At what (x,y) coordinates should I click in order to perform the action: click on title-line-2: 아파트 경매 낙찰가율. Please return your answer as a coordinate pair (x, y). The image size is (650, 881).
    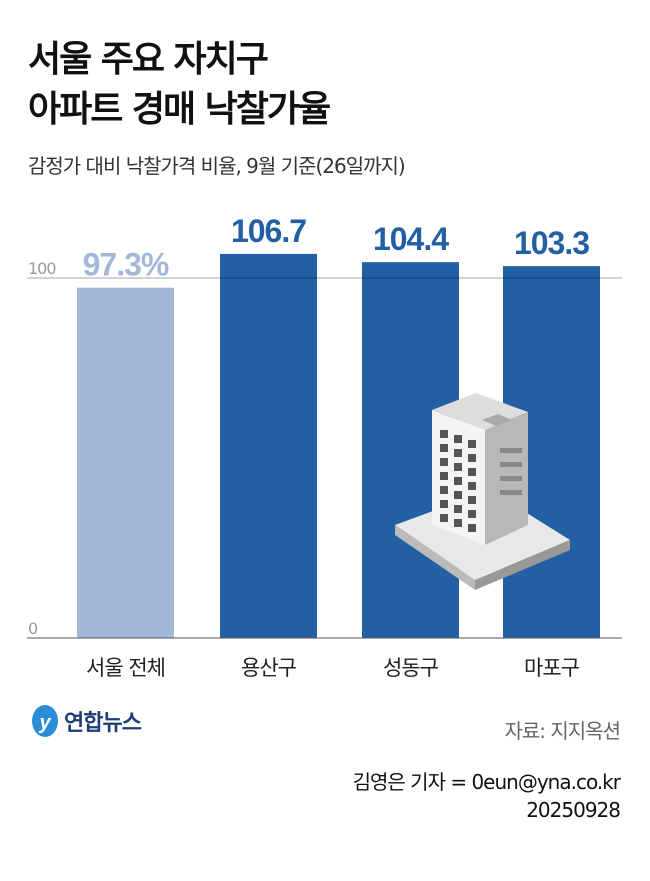
    Looking at the image, I should click on (179, 109).